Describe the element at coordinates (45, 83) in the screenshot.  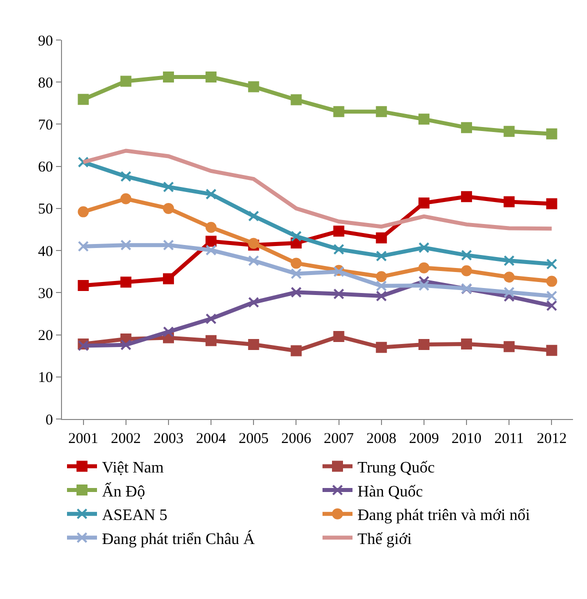
I see `y-tick-label: 80` at that location.